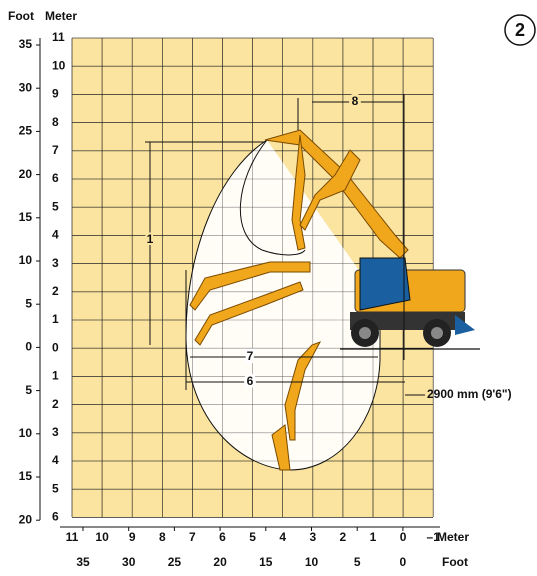 The height and width of the screenshot is (576, 537). I want to click on badge-circle, so click(520, 30).